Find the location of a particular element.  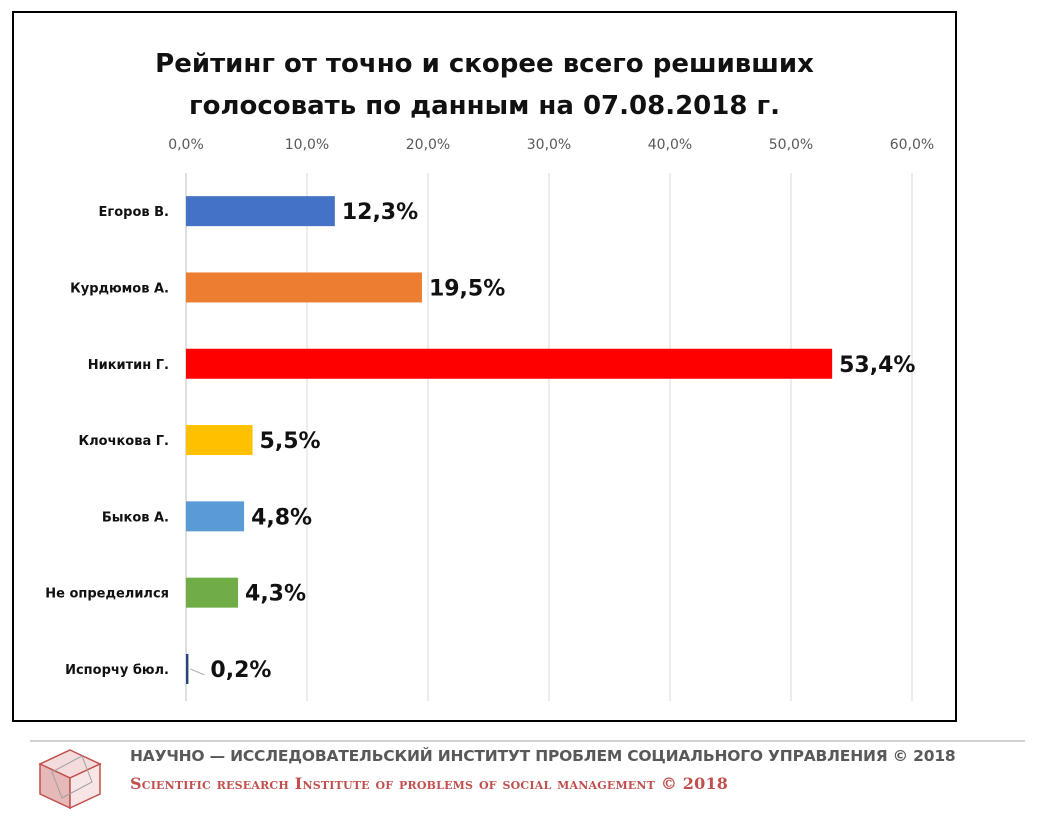

data-label: 5,5% is located at coordinates (290, 441).